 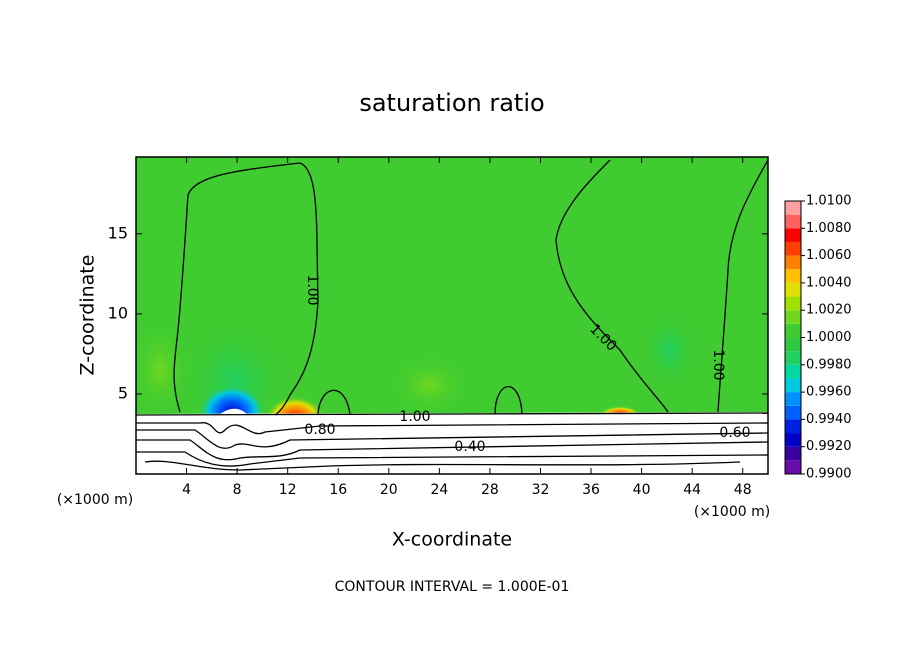 I want to click on colorbar-label: 1.0020, so click(x=829, y=310).